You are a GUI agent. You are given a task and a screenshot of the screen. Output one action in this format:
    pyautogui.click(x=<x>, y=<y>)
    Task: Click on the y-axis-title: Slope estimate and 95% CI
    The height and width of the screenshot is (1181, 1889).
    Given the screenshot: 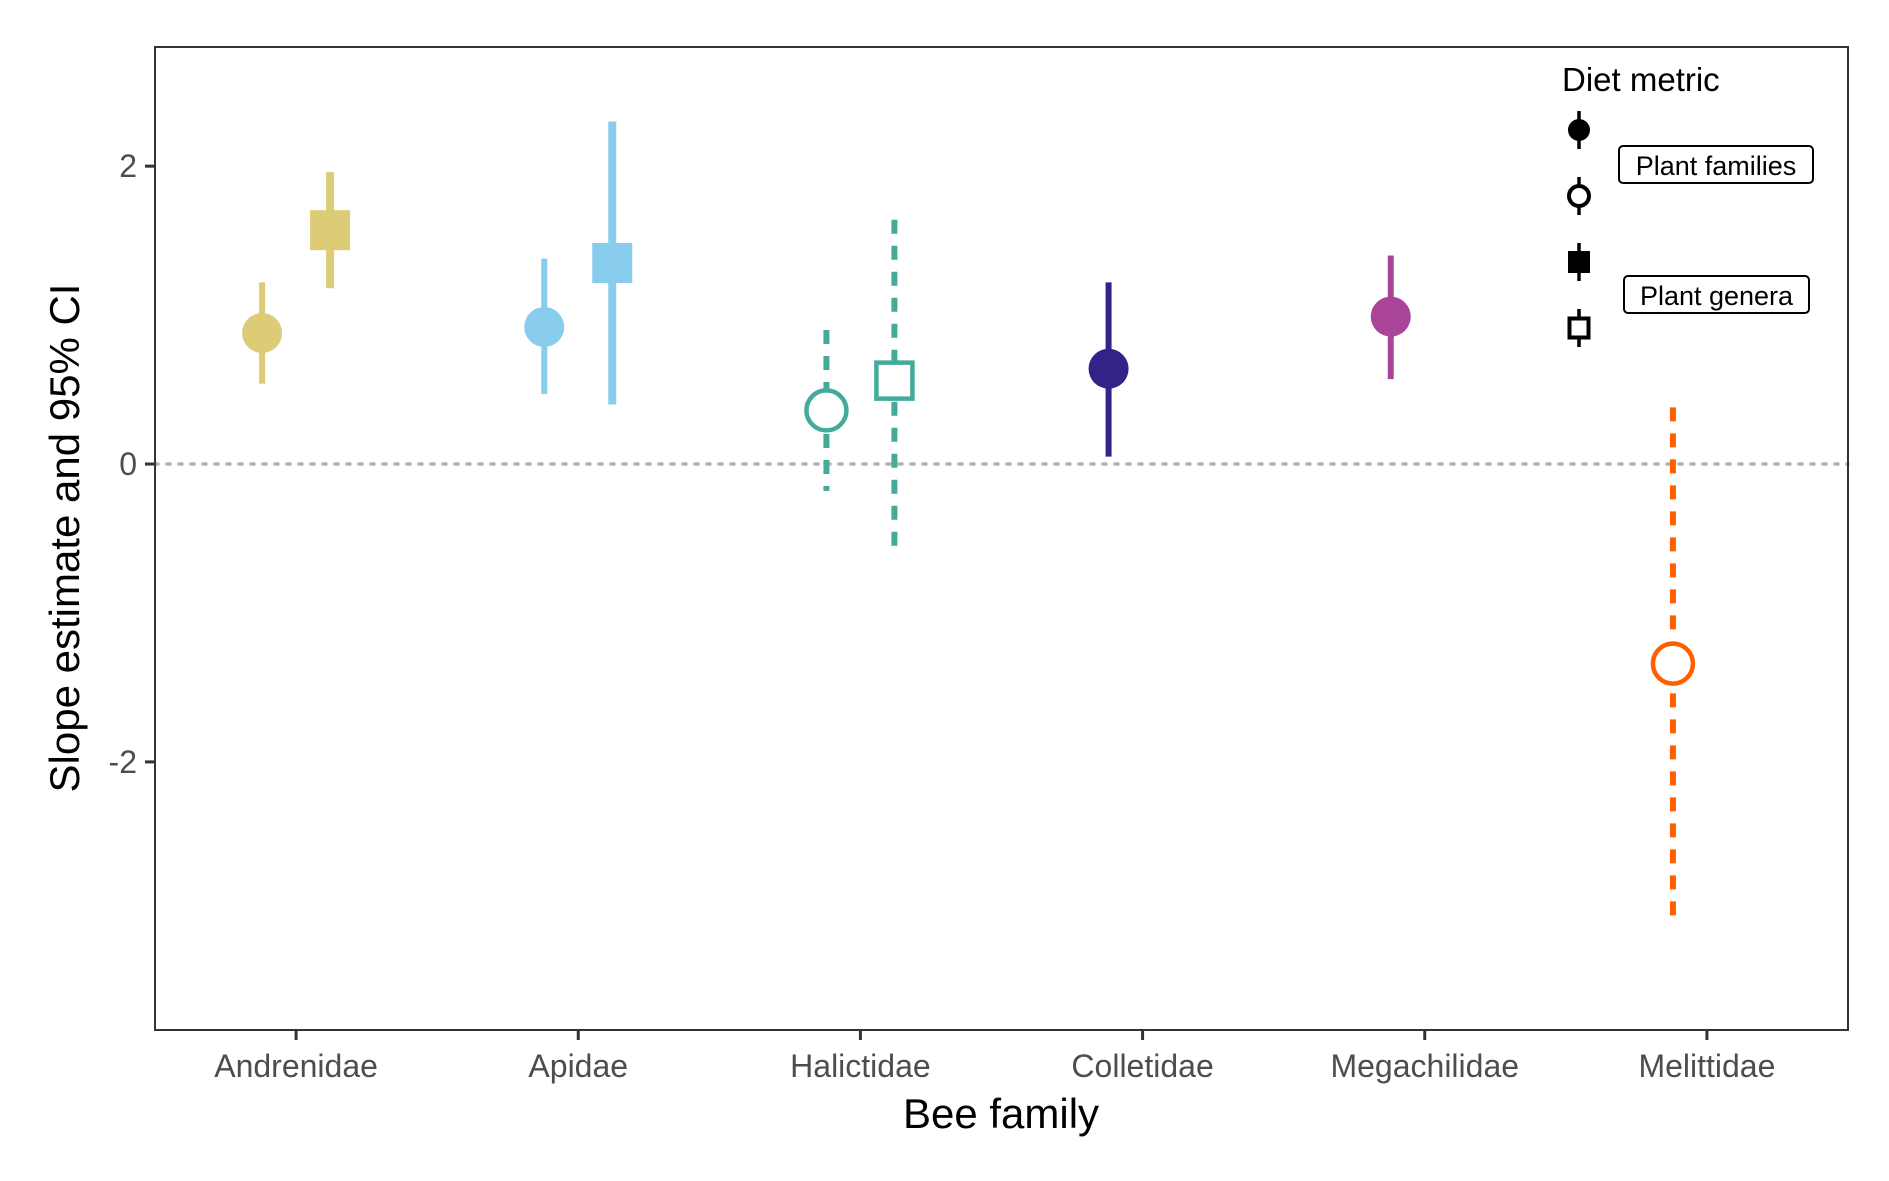 What is the action you would take?
    pyautogui.click(x=64, y=538)
    